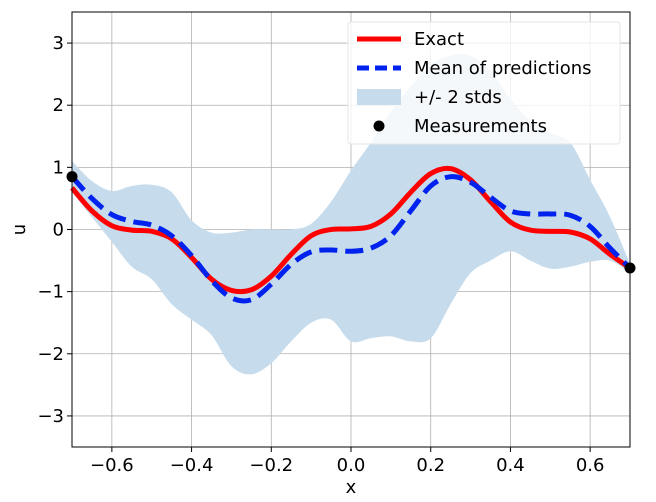  What do you see at coordinates (503, 68) in the screenshot?
I see `legend-label-mean: Mean of predictions` at bounding box center [503, 68].